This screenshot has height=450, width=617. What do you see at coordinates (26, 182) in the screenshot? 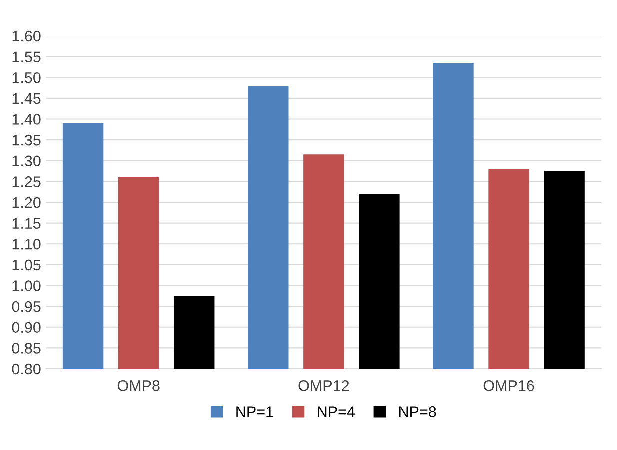
I see `y-tick-label: 1.25` at bounding box center [26, 182].